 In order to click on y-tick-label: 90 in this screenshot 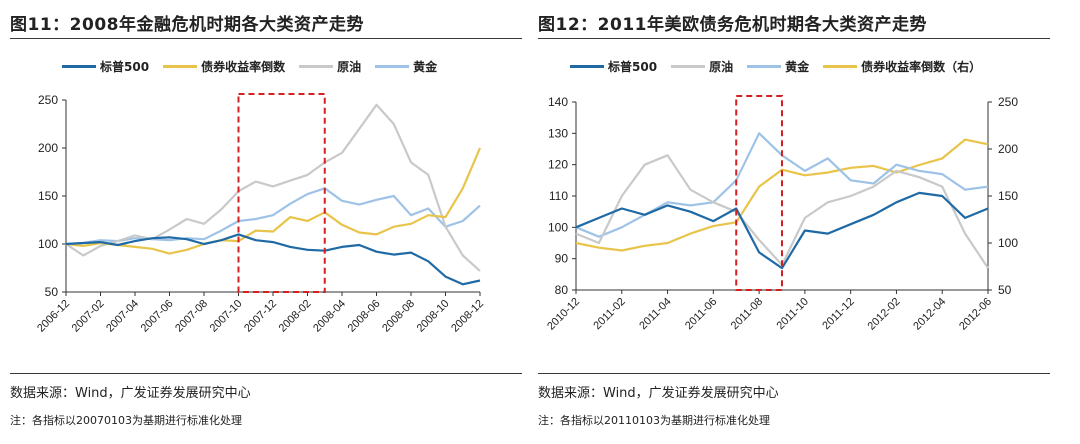, I will do `click(562, 259)`.